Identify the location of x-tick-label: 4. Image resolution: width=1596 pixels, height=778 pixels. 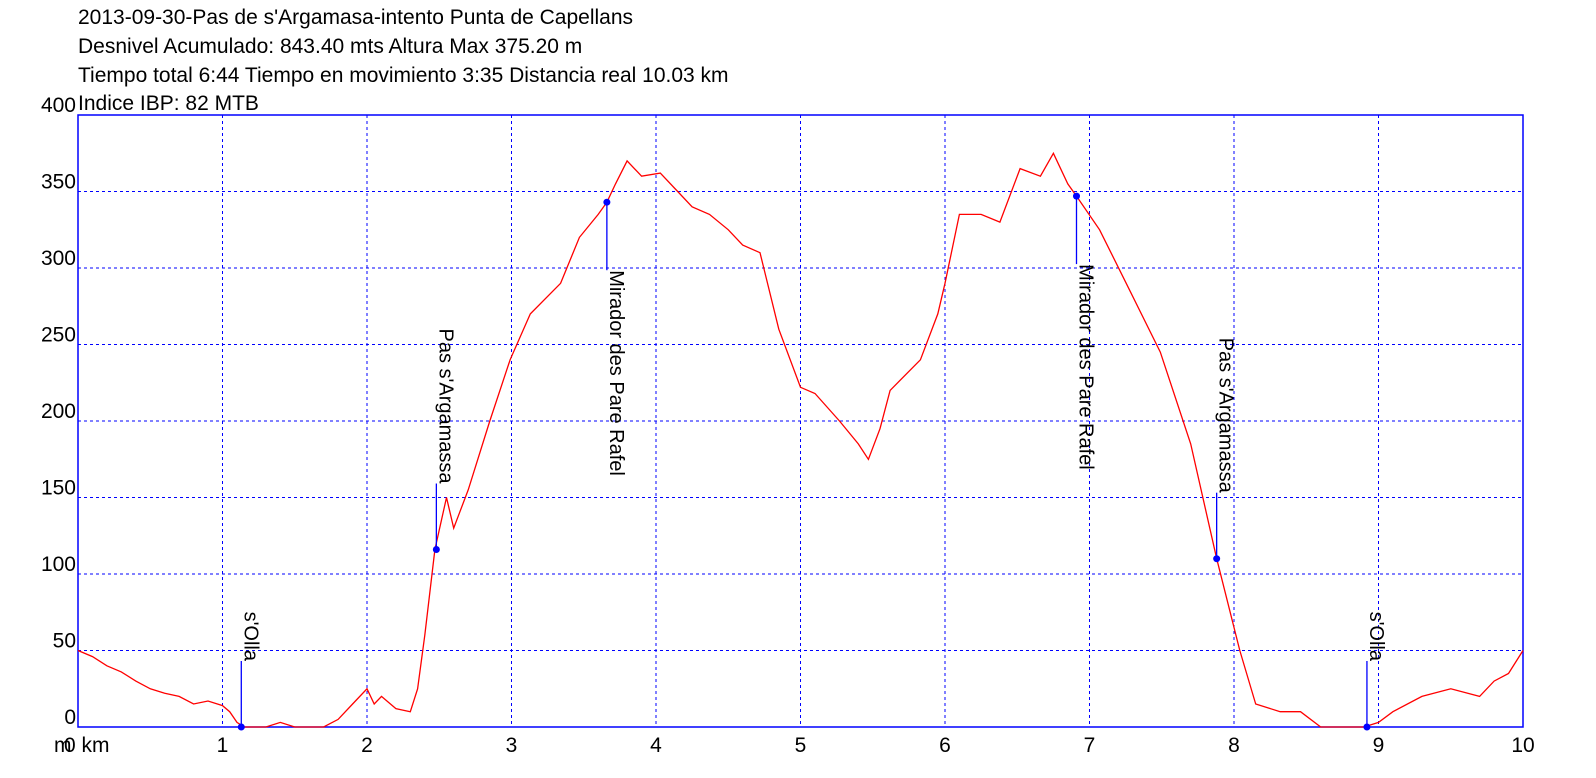
(656, 745).